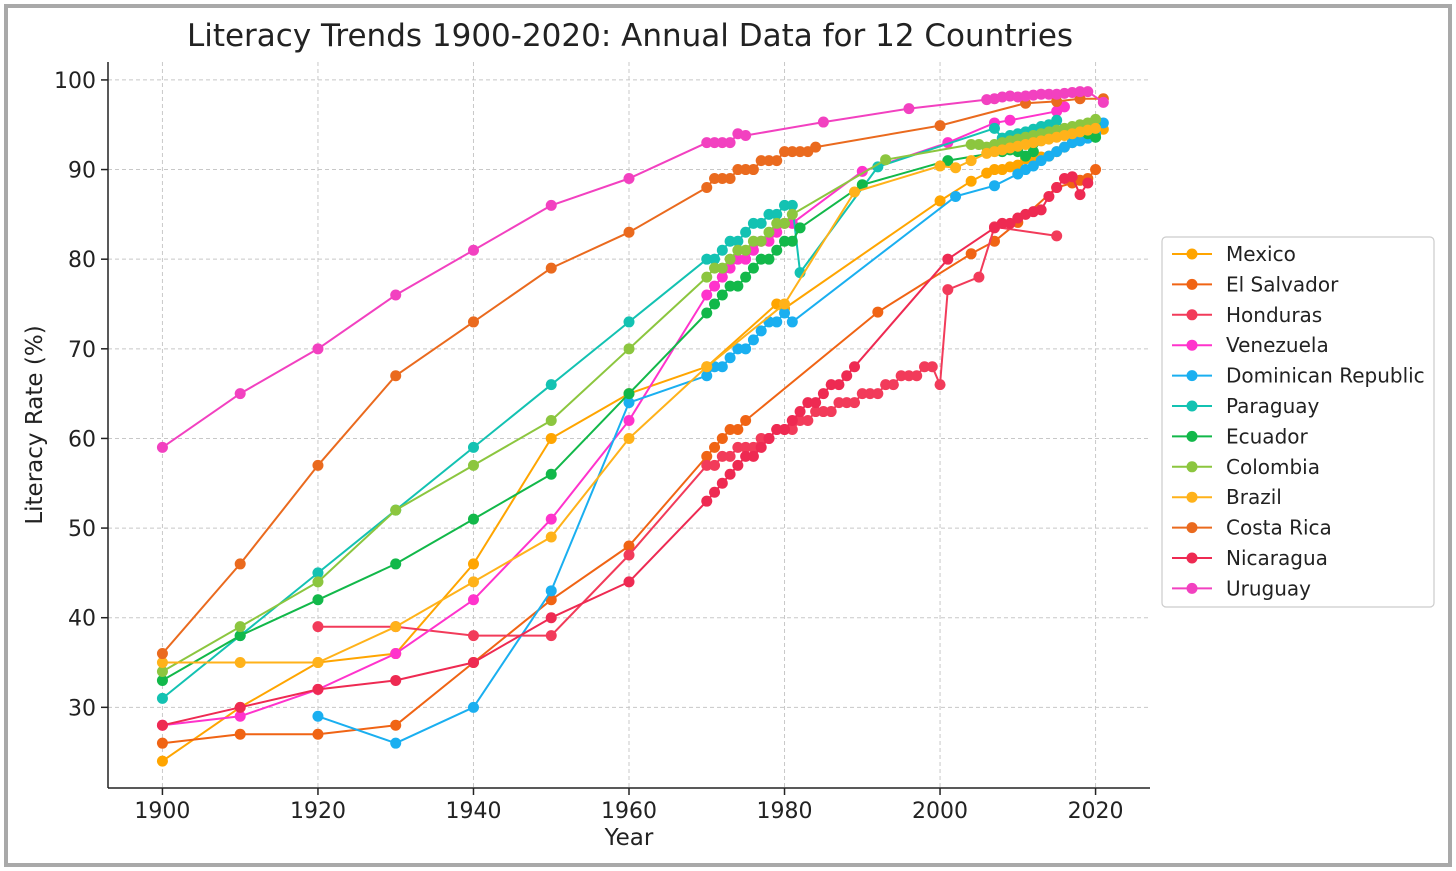 Image resolution: width=1456 pixels, height=871 pixels. I want to click on legend-item-colombia: Colombia, so click(1246, 467).